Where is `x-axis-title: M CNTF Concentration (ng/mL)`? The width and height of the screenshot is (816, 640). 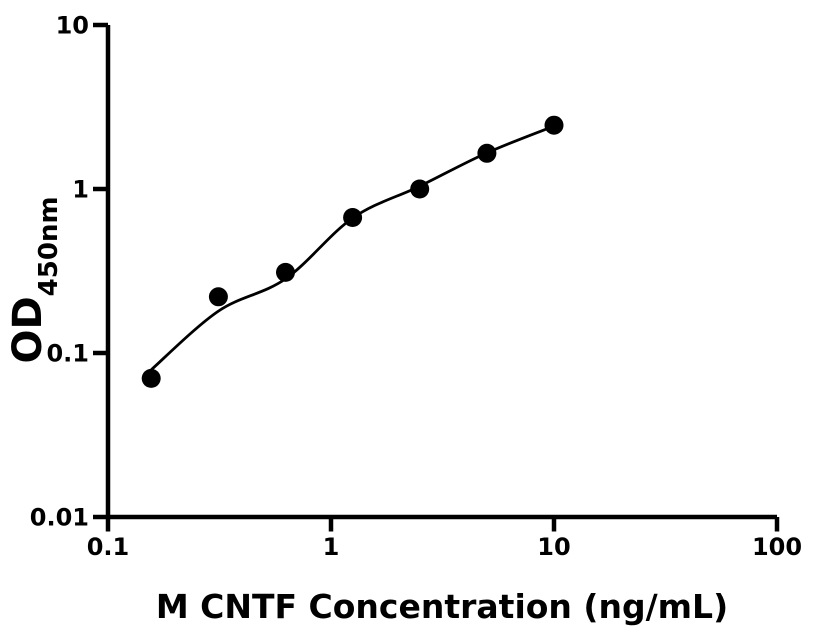 x-axis-title: M CNTF Concentration (ng/mL) is located at coordinates (442, 606).